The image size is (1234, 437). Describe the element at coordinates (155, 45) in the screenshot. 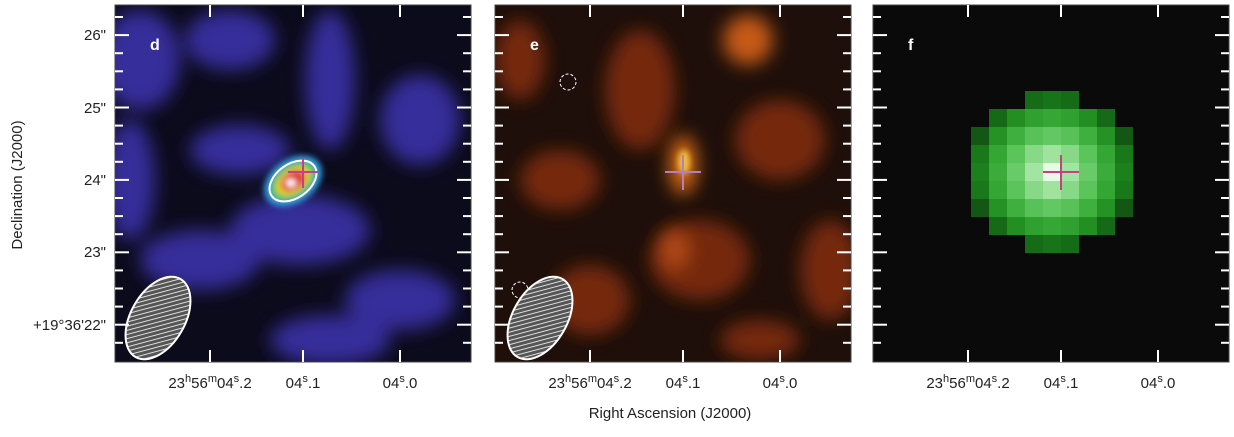

I see `panel-label: d` at that location.